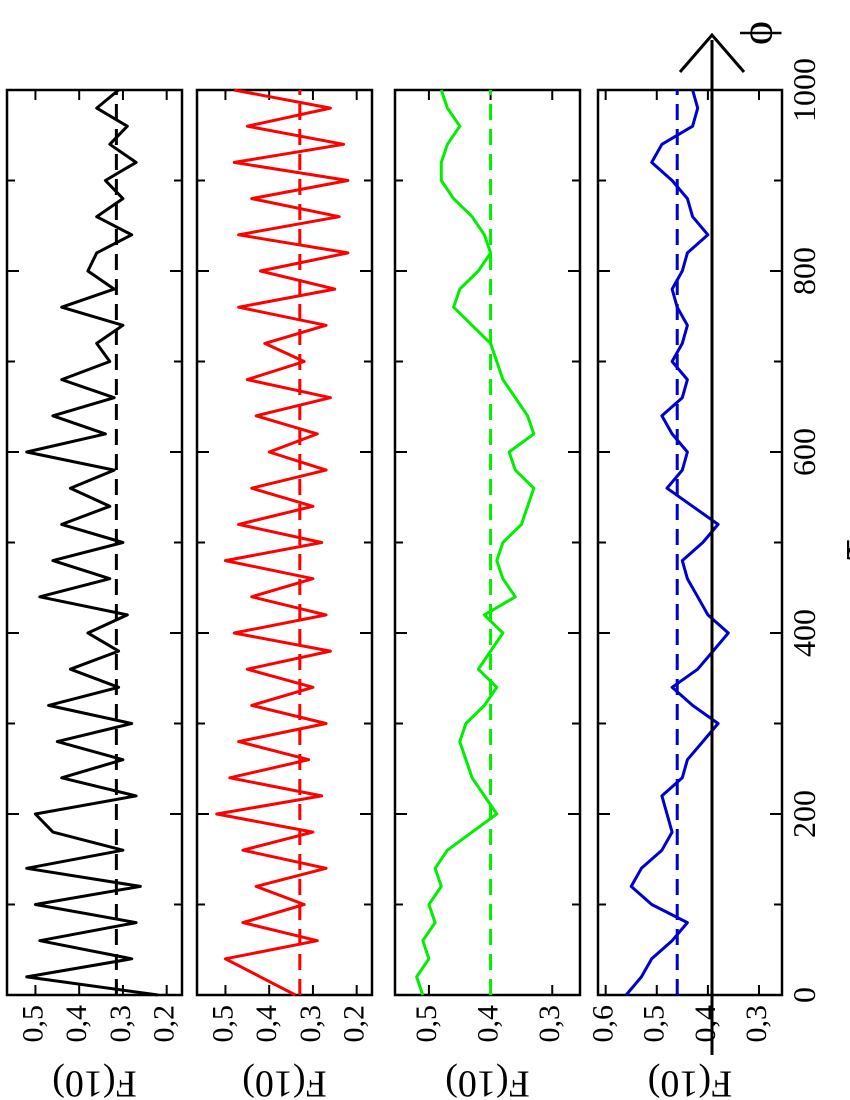 This screenshot has width=850, height=1100. What do you see at coordinates (712, 52) in the screenshot?
I see `phi-arrow-head` at bounding box center [712, 52].